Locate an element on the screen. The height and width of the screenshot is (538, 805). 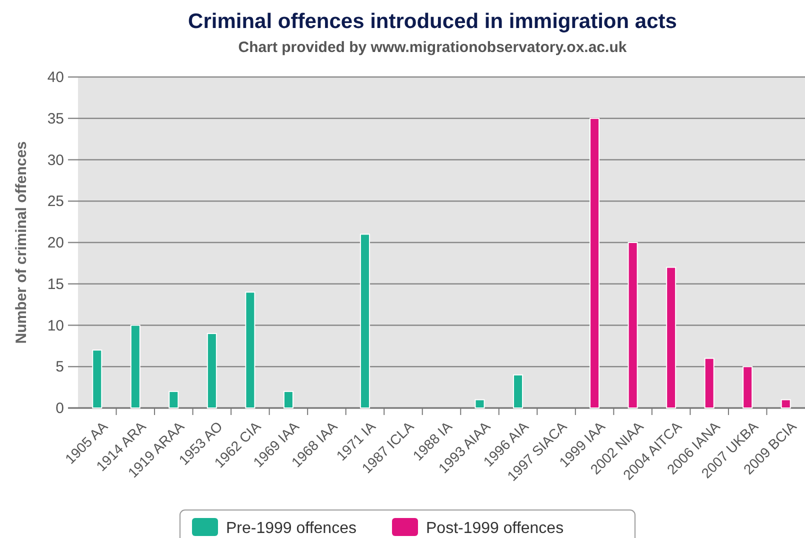
y-tick-label: 30 is located at coordinates (55, 160).